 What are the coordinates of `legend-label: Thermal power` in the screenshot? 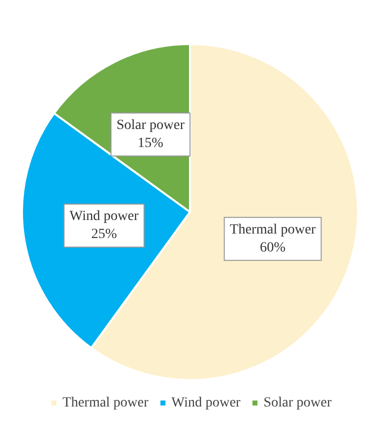 It's located at (105, 403).